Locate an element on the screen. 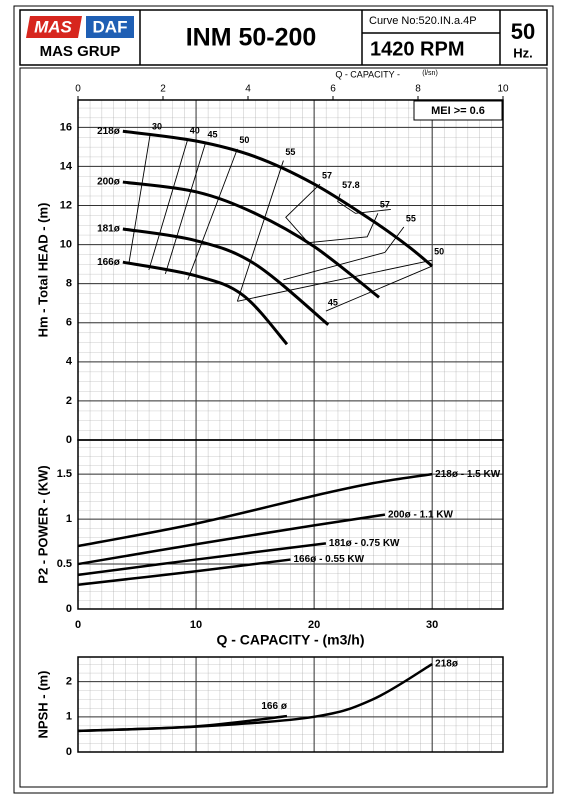 The width and height of the screenshot is (567, 803). series-label: 166ø - 0.55 KW is located at coordinates (329, 559).